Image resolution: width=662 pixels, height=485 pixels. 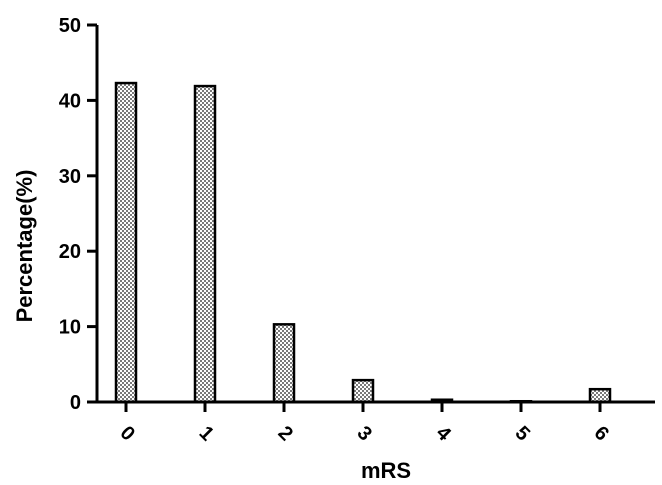 I want to click on x-tick-label: 0, so click(x=127, y=433).